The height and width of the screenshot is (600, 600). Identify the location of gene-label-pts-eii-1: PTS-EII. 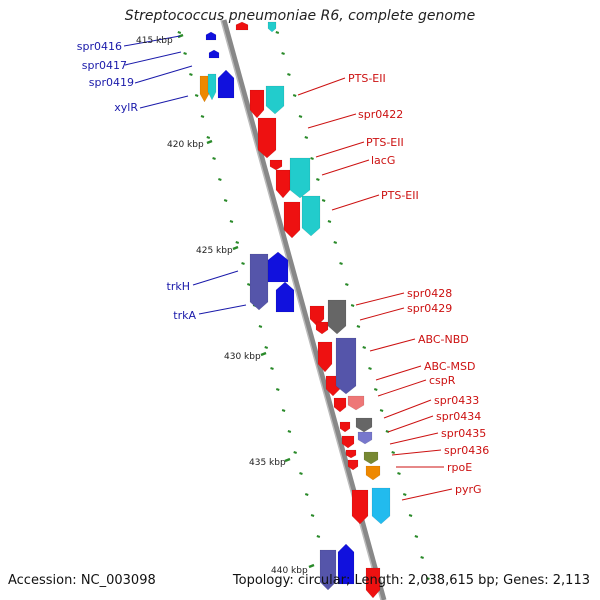
(367, 78).